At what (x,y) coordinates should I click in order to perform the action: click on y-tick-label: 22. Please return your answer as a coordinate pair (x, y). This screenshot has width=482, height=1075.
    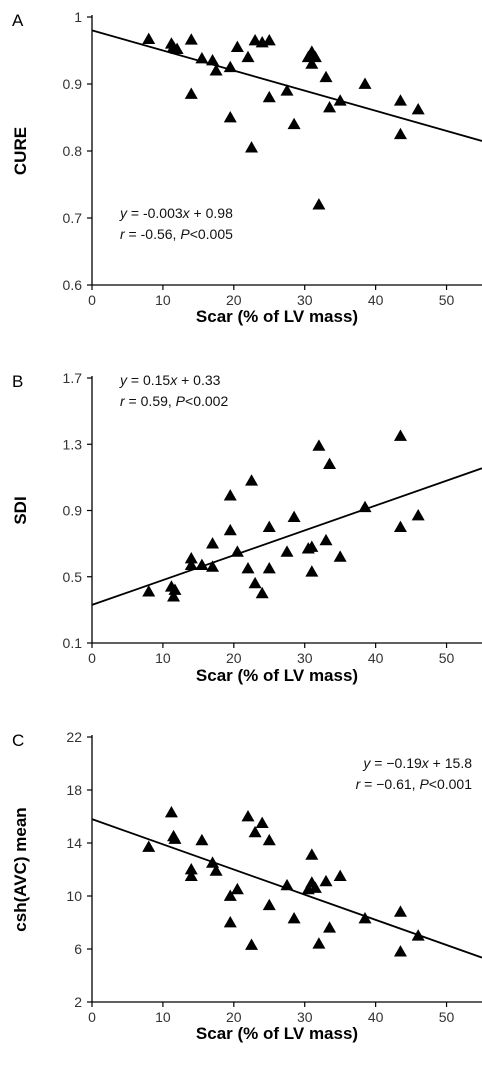
    Looking at the image, I should click on (74, 737).